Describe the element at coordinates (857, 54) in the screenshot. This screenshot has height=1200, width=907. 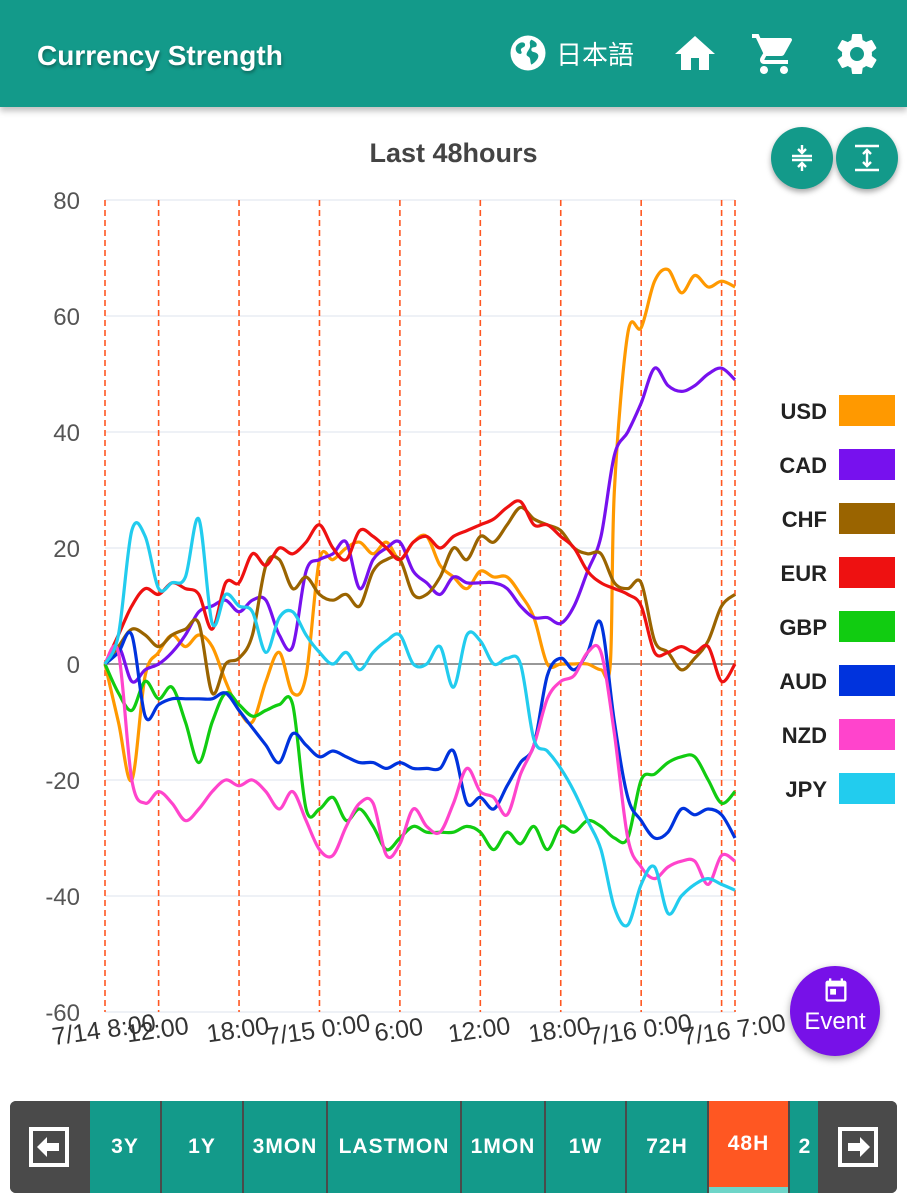
I see `gear-icon` at that location.